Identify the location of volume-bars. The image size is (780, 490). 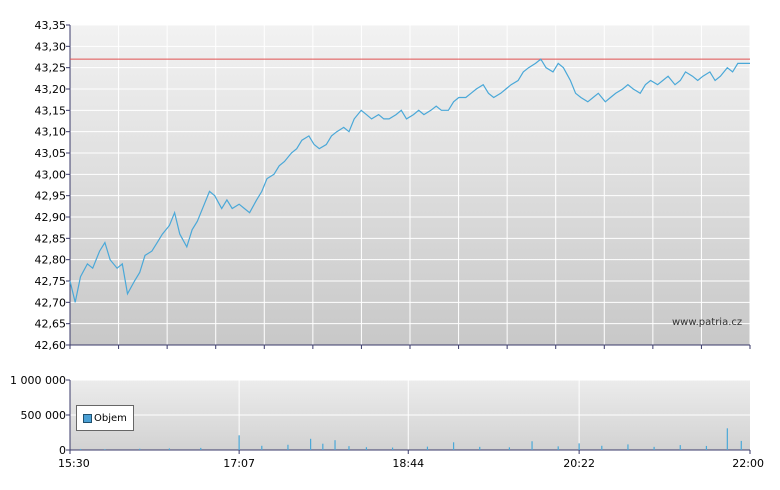
(410, 439).